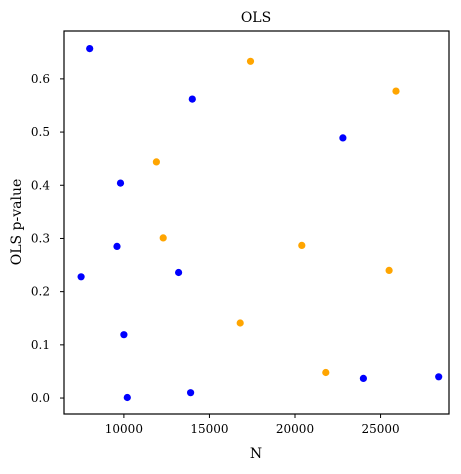  Describe the element at coordinates (209, 429) in the screenshot. I see `x-tick-label: 15000` at that location.